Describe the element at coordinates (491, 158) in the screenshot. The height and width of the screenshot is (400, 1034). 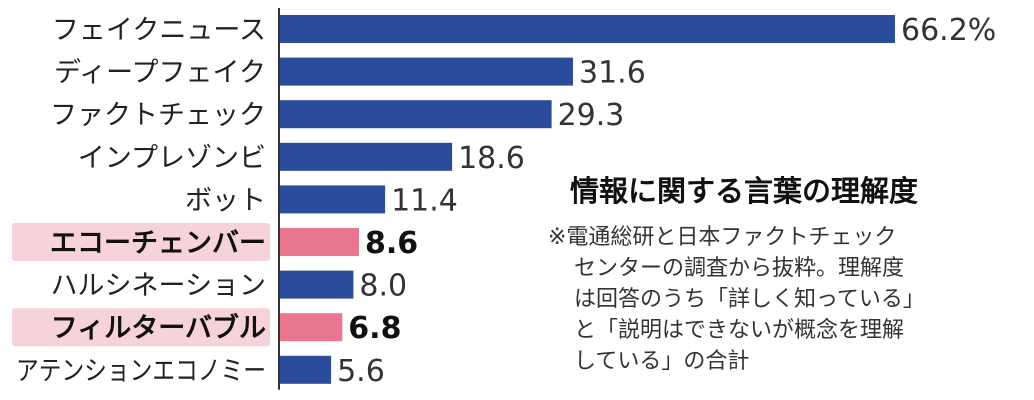
I see `data-label: 18.6` at that location.